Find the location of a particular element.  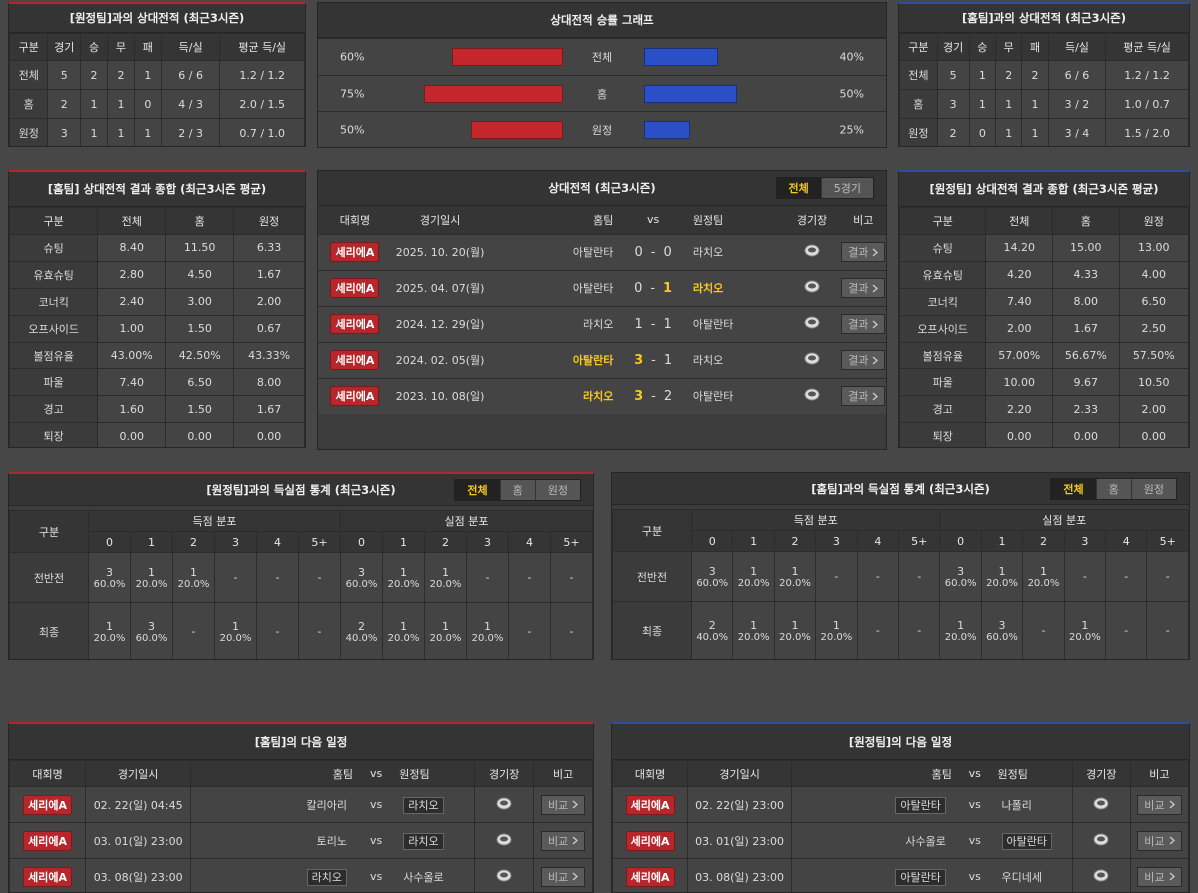

match-cell: 2023. 10. 08(일) is located at coordinates (440, 396).